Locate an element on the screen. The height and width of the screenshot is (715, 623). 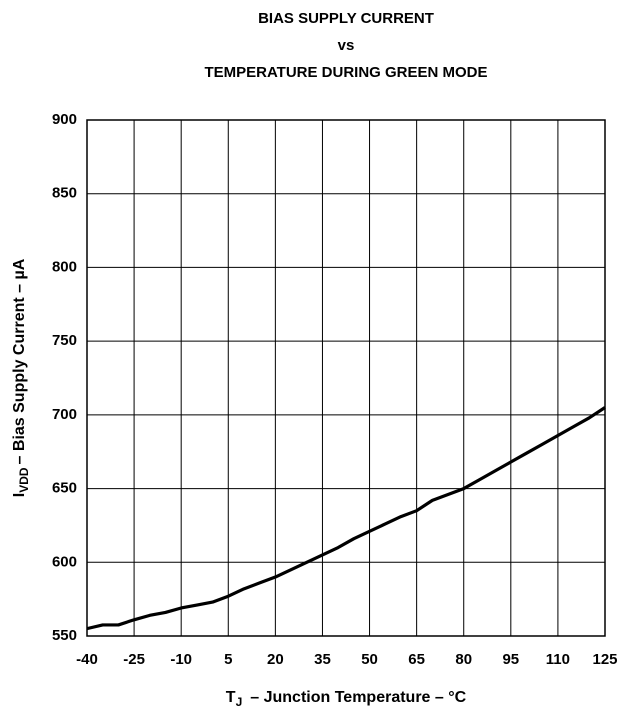
x-tick-label: 65 is located at coordinates (416, 659).